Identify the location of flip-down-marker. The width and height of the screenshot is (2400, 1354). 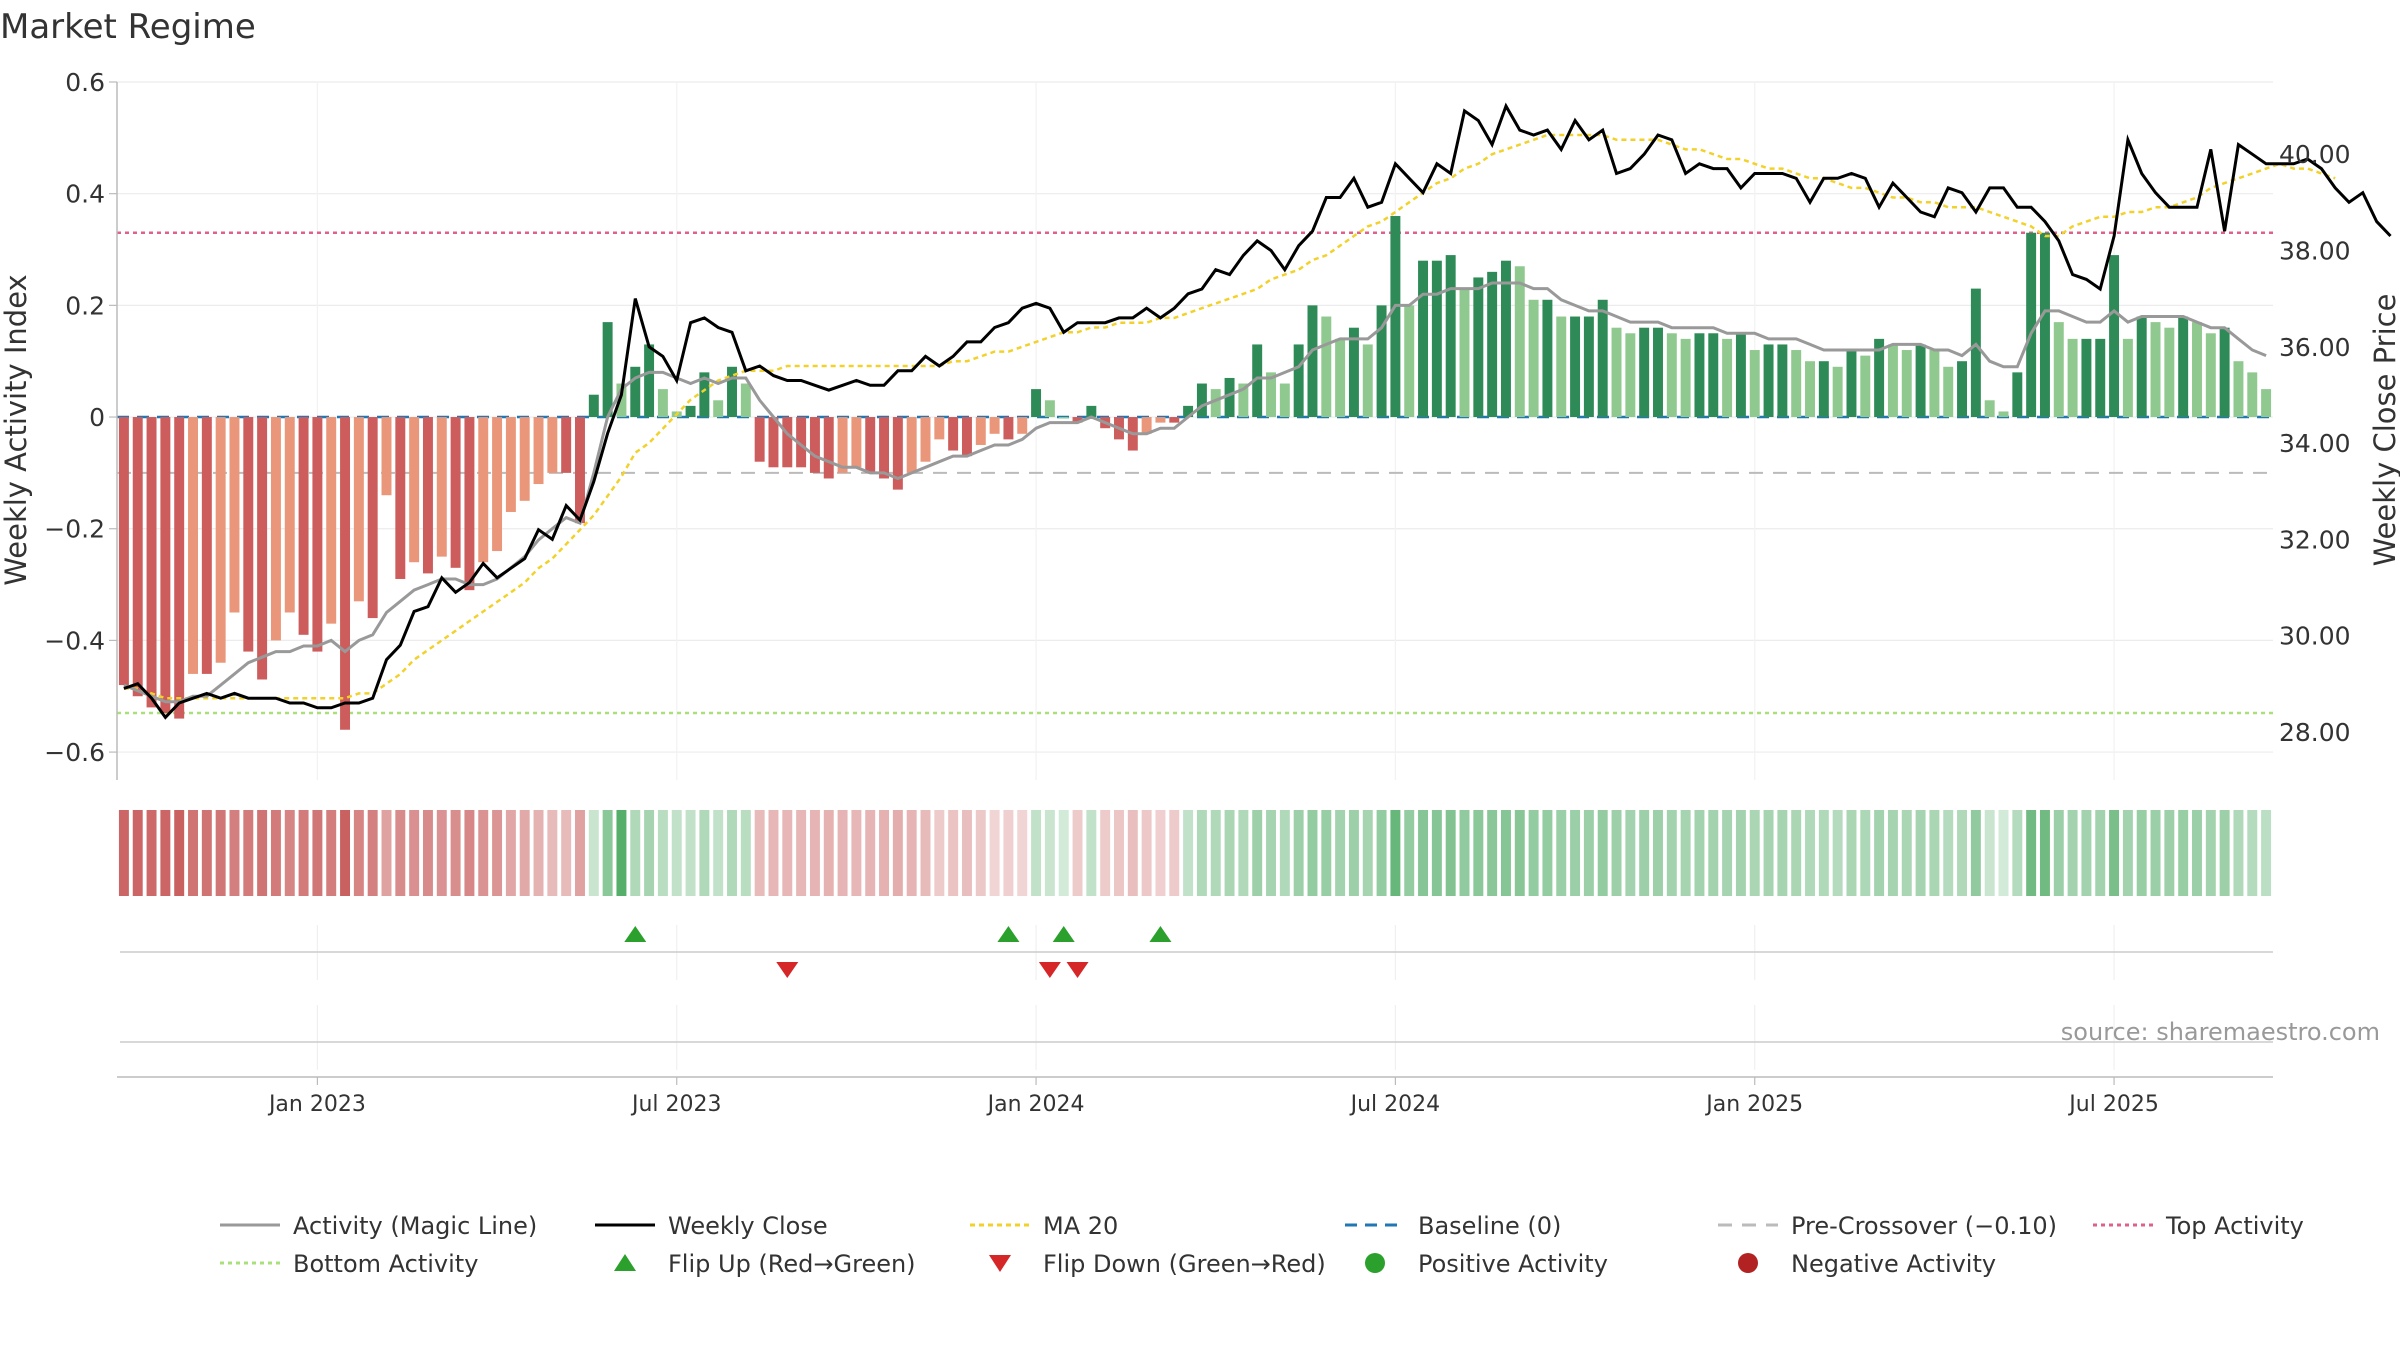
(787, 970).